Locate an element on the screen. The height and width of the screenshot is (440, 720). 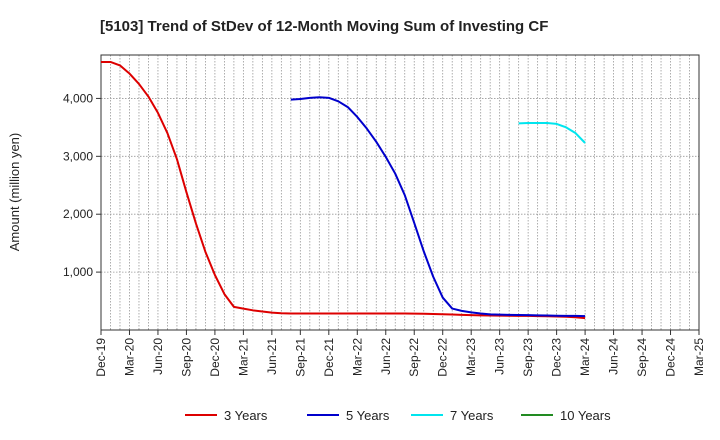
x-tick-label: Mar-24 is located at coordinates (585, 357).